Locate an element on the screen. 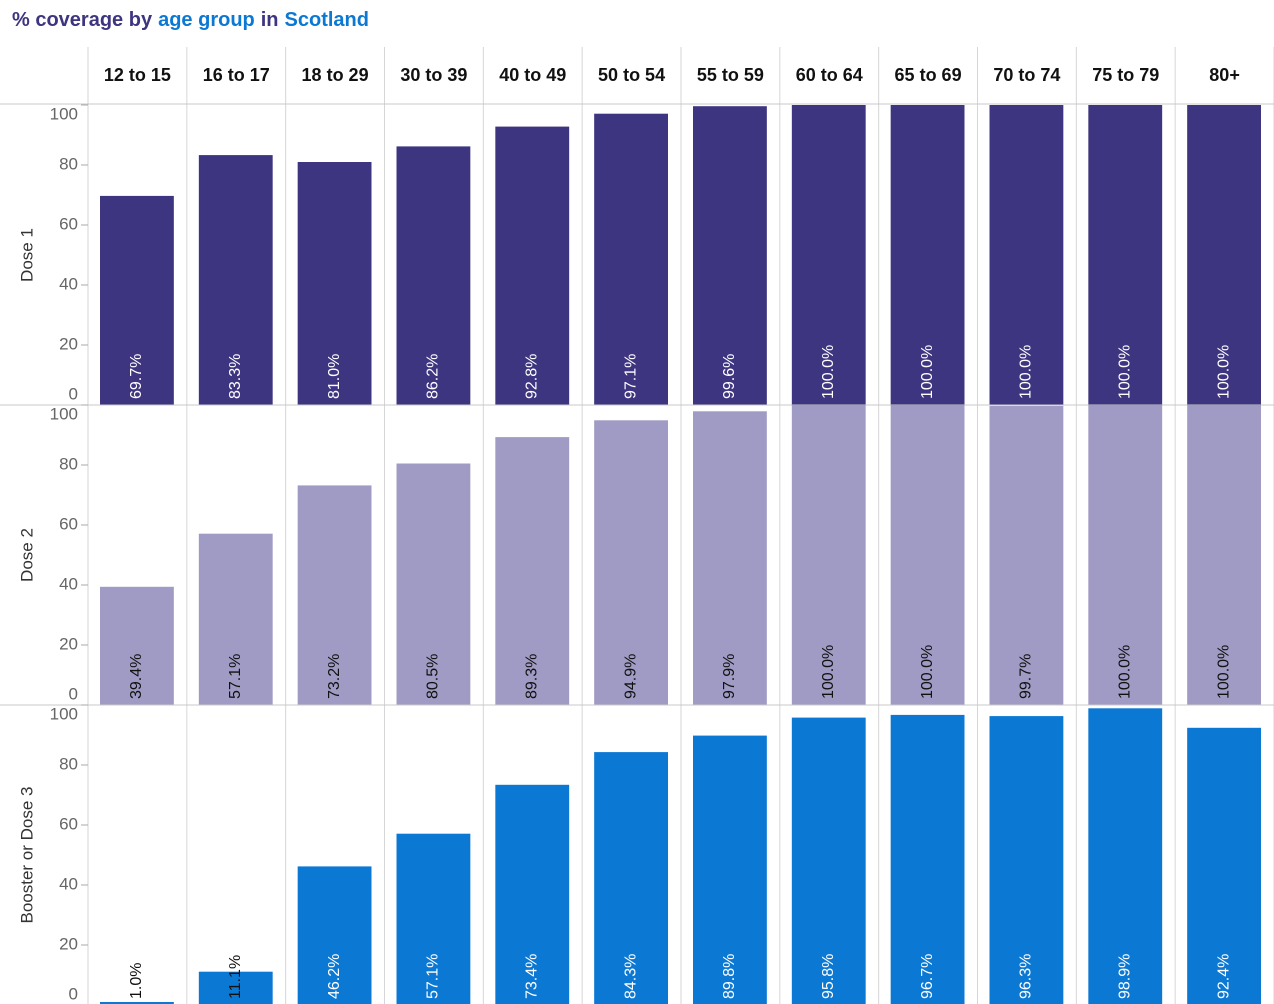  column-header: 75 to 79 is located at coordinates (1125, 75).